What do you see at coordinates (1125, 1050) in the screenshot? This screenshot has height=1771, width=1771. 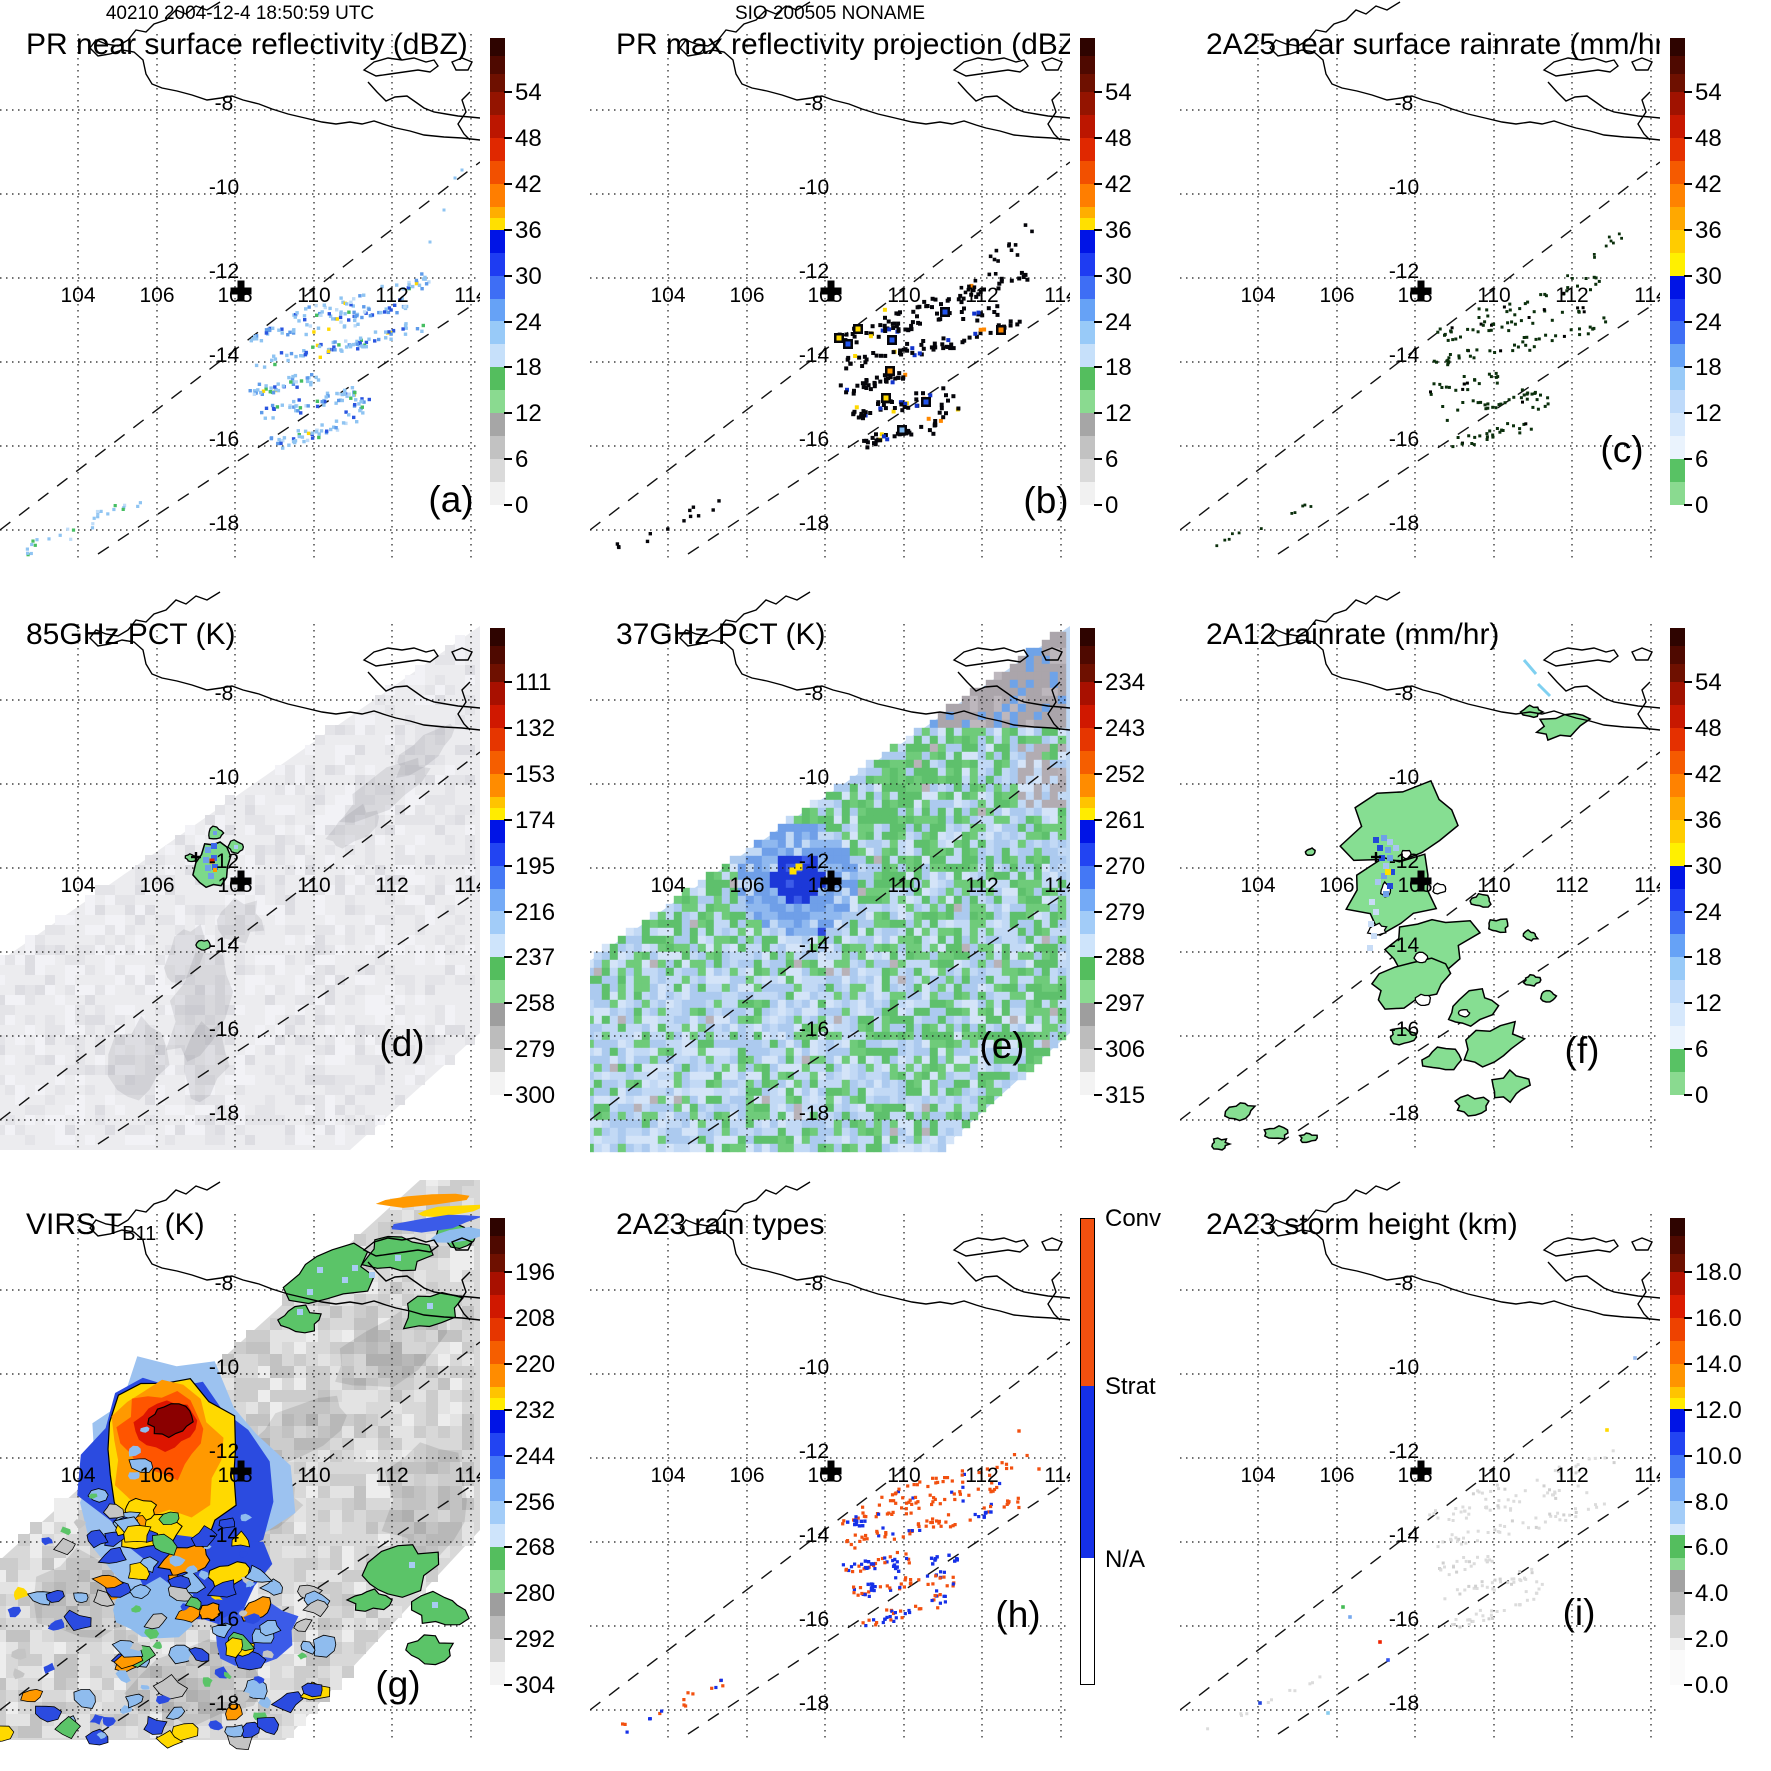 I see `colorbar-tick-label: 306` at bounding box center [1125, 1050].